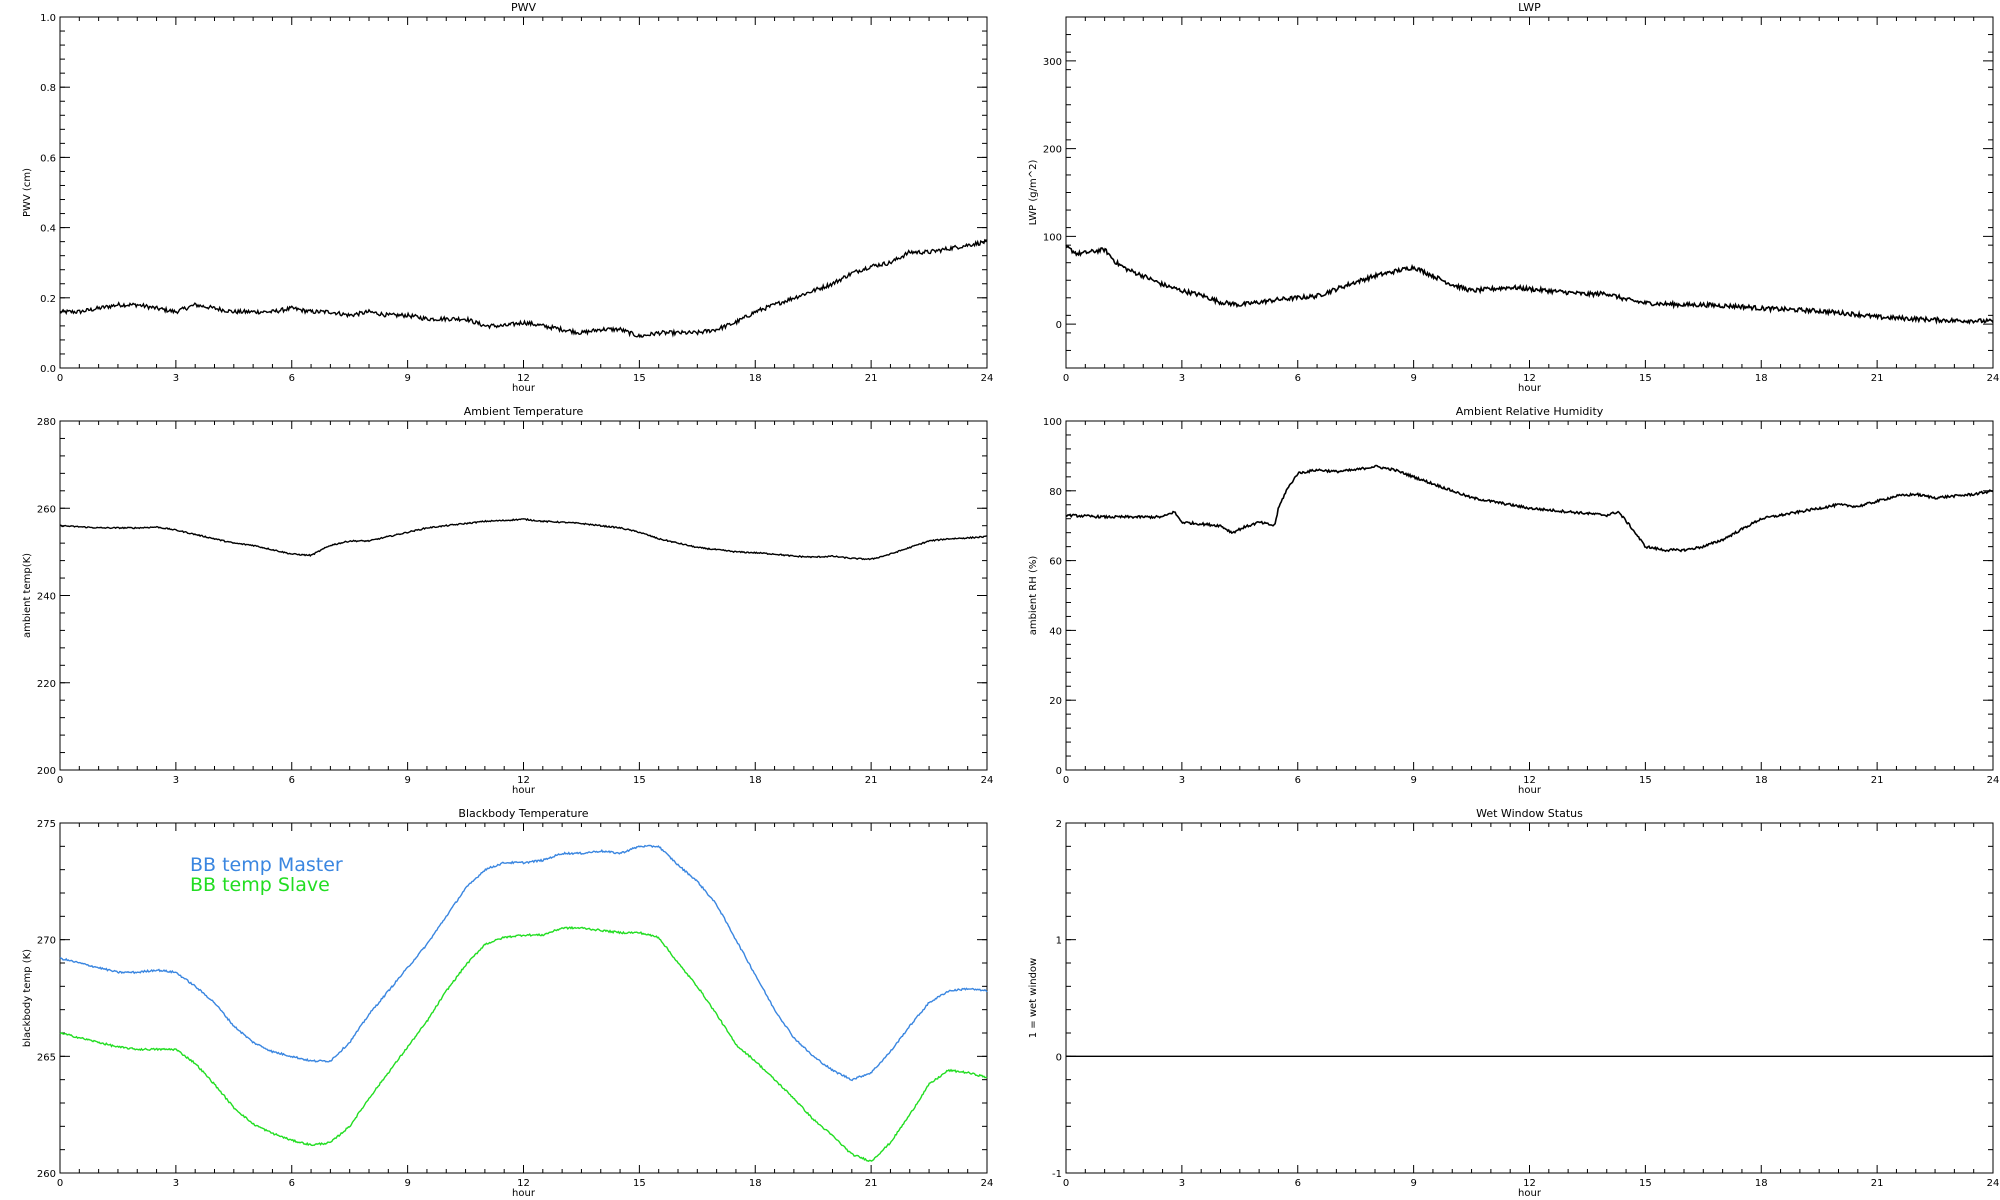  What do you see at coordinates (1059, 824) in the screenshot?
I see `y-tick-label: 2` at bounding box center [1059, 824].